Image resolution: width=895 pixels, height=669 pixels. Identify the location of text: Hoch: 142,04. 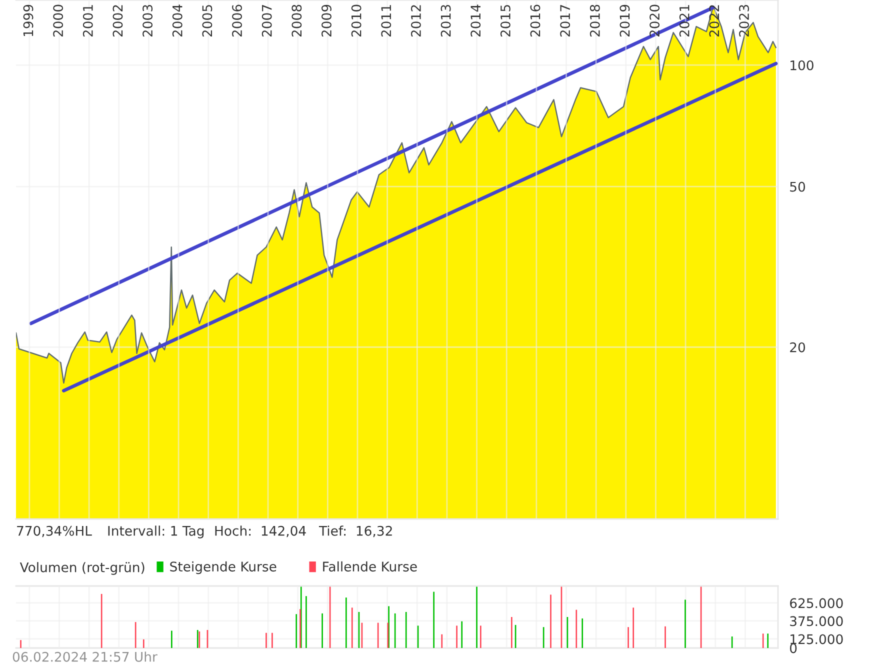
(260, 532).